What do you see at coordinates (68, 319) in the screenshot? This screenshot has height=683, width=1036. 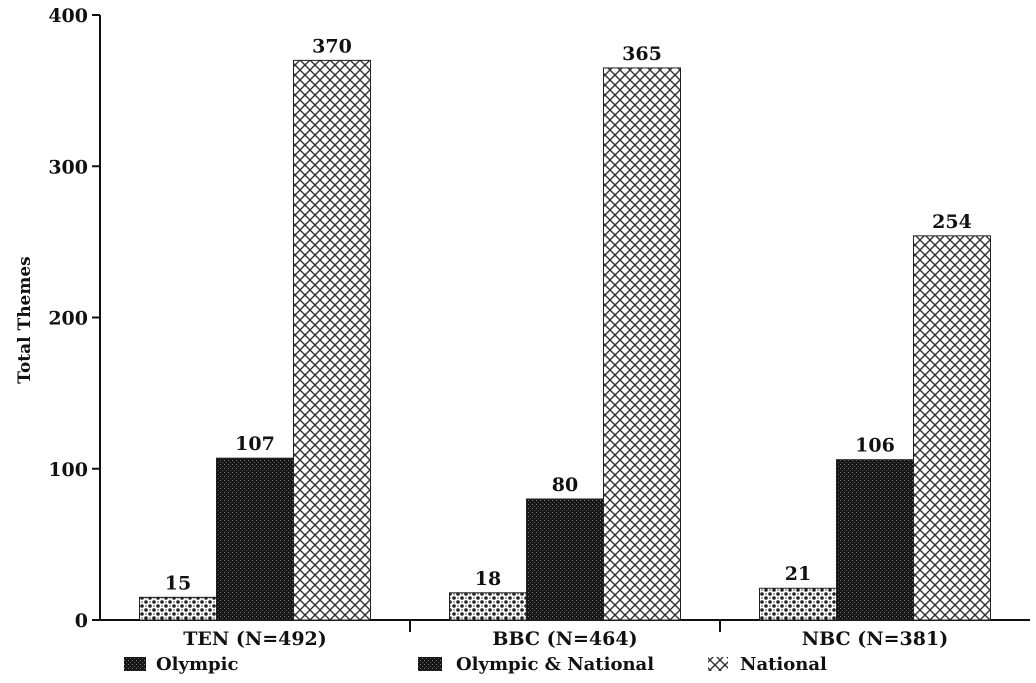 I see `y-tick-label: 200` at bounding box center [68, 319].